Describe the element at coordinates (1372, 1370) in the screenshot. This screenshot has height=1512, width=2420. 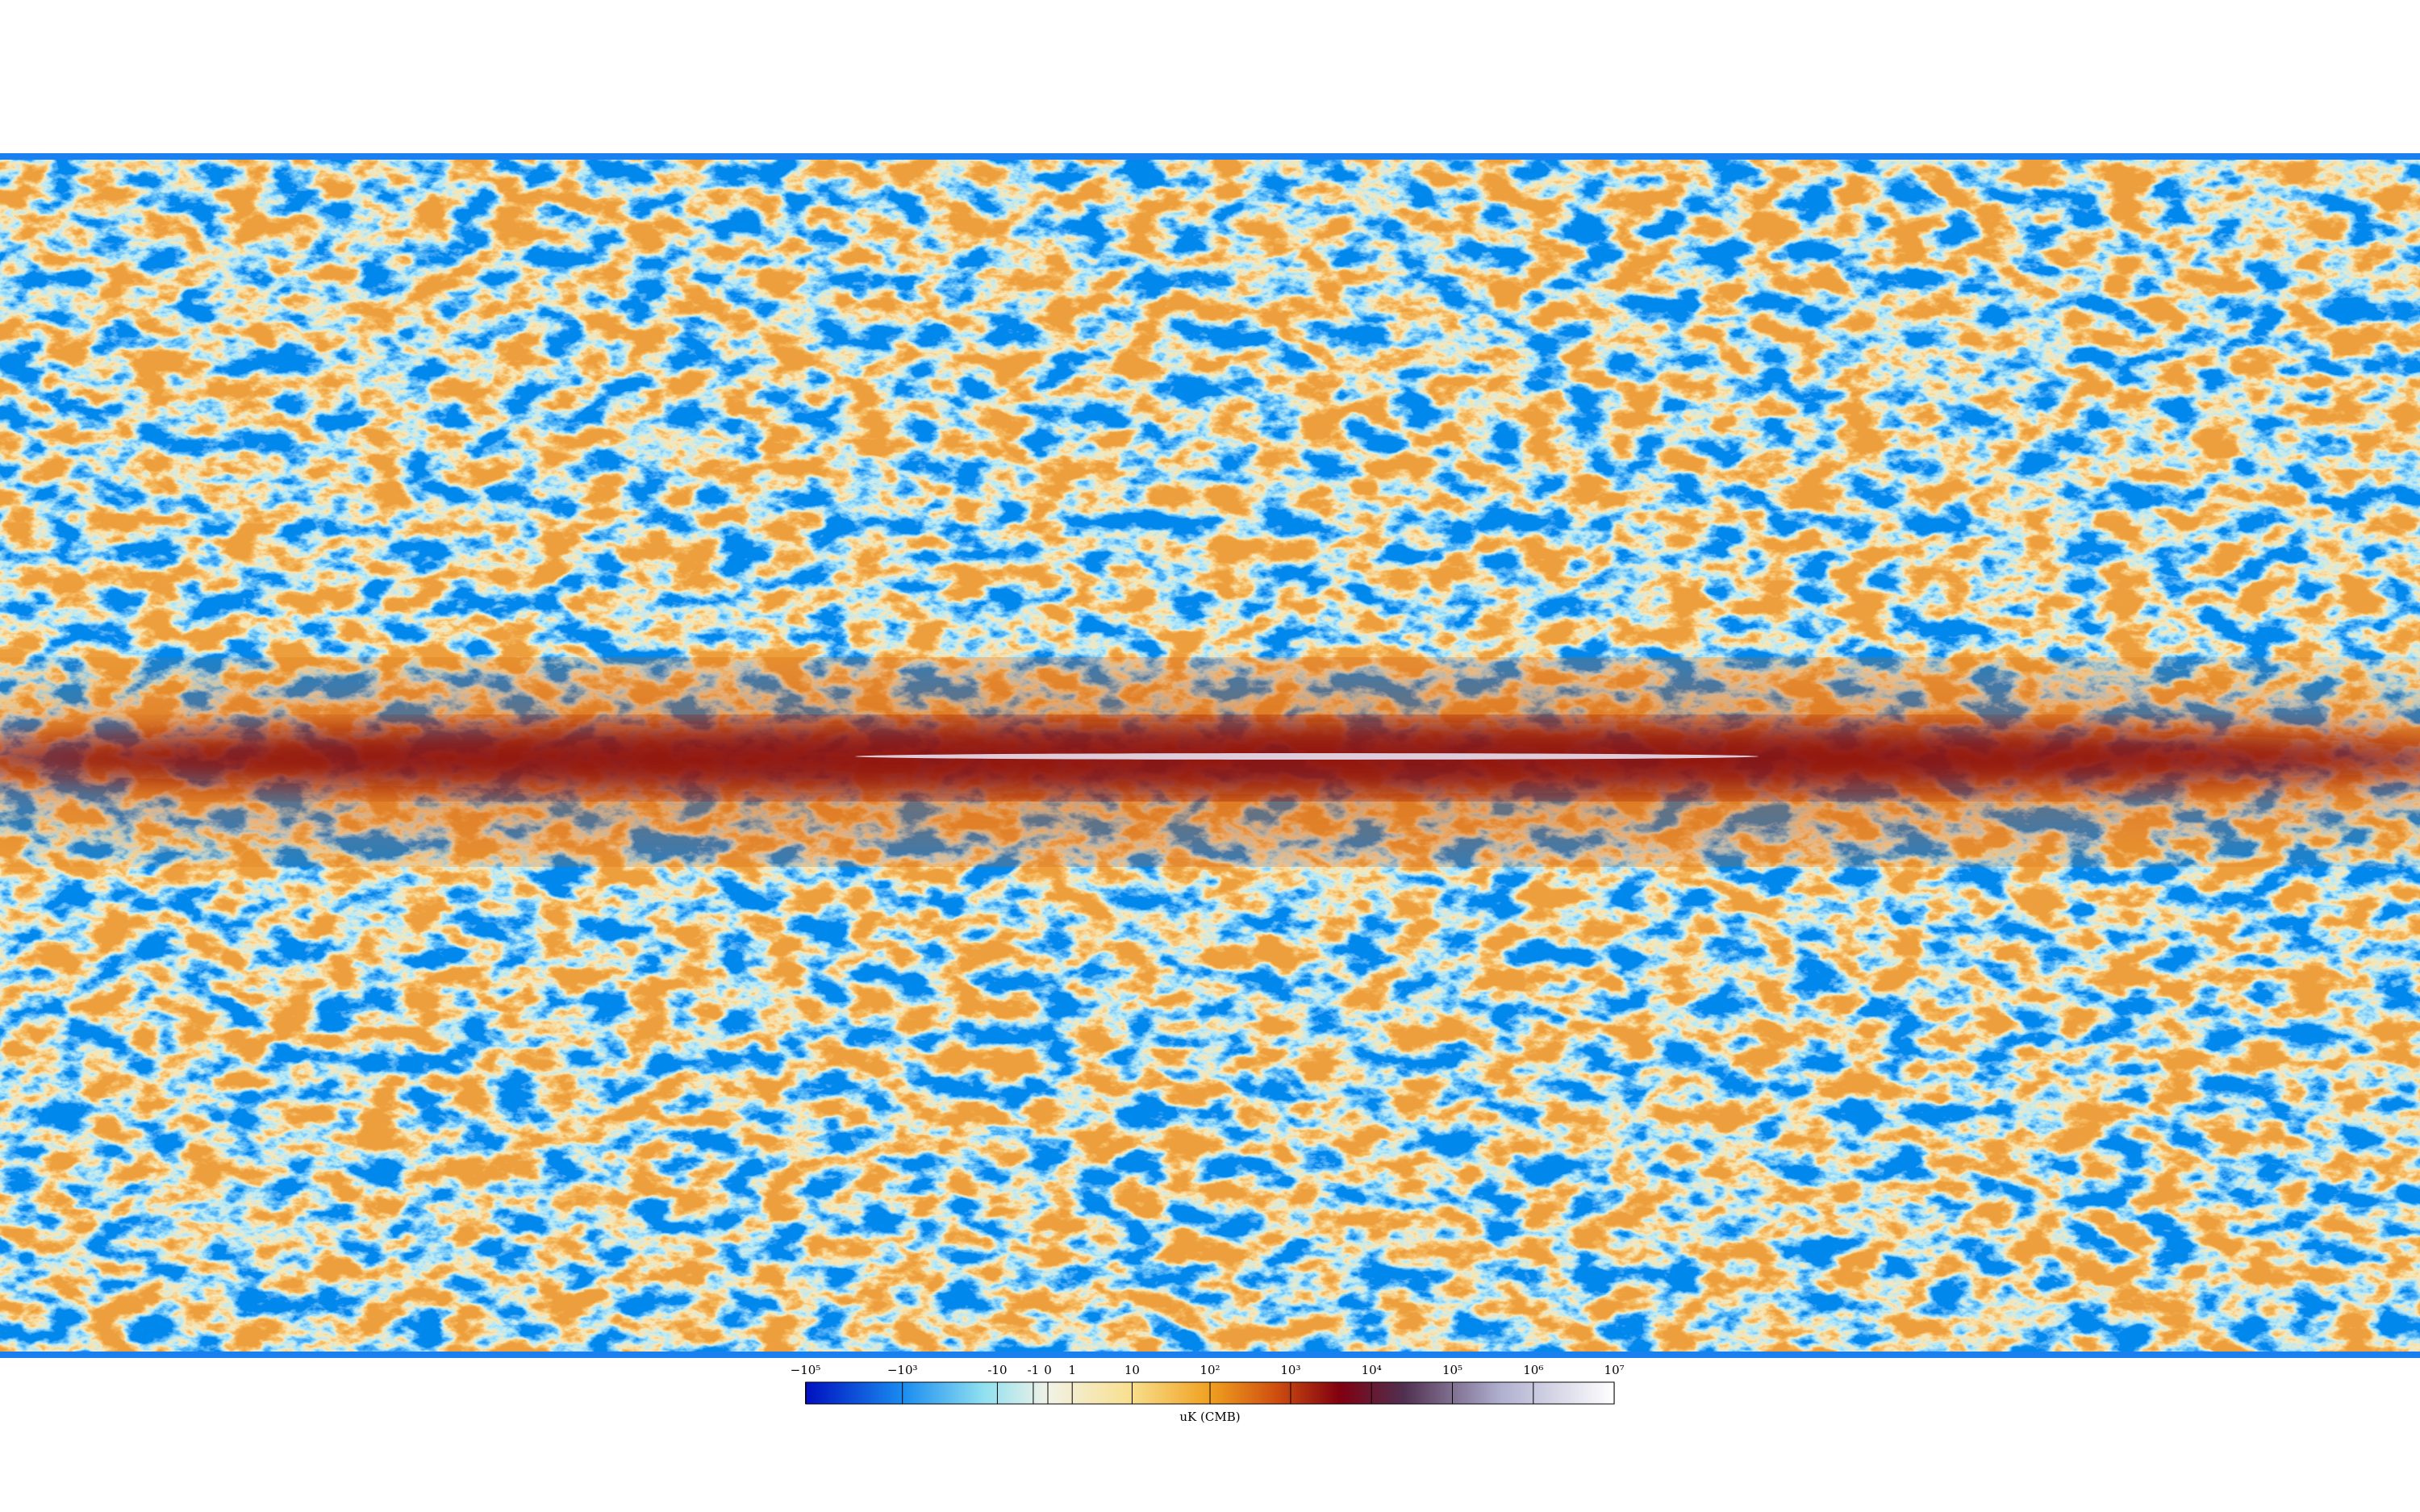
I see `colorbar-tick-label: 10⁴` at that location.